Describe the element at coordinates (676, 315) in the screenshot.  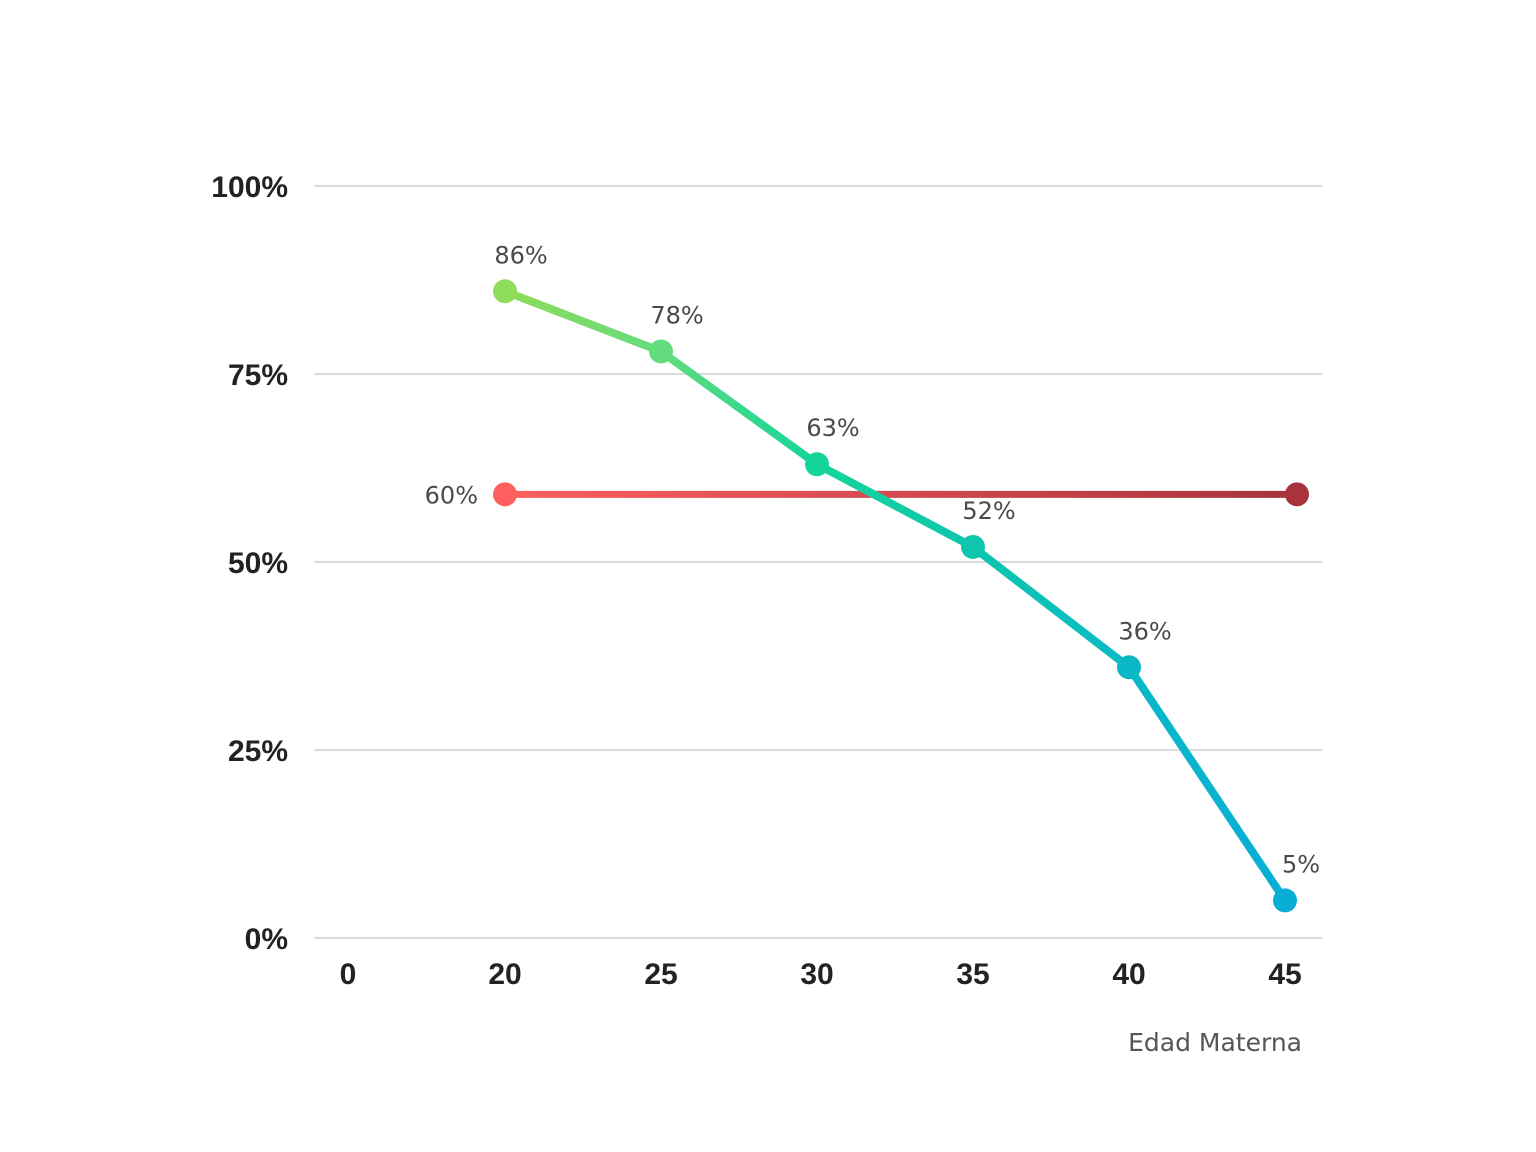
I see `data-label: 78%` at that location.